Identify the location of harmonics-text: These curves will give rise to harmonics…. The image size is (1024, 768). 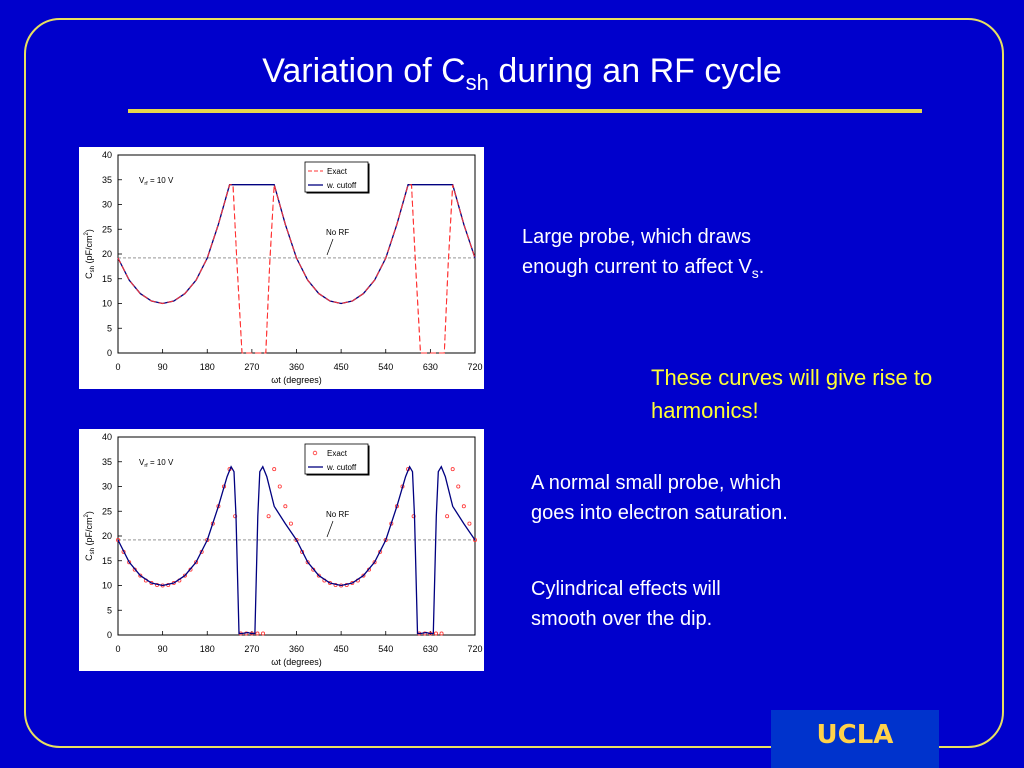
(792, 394).